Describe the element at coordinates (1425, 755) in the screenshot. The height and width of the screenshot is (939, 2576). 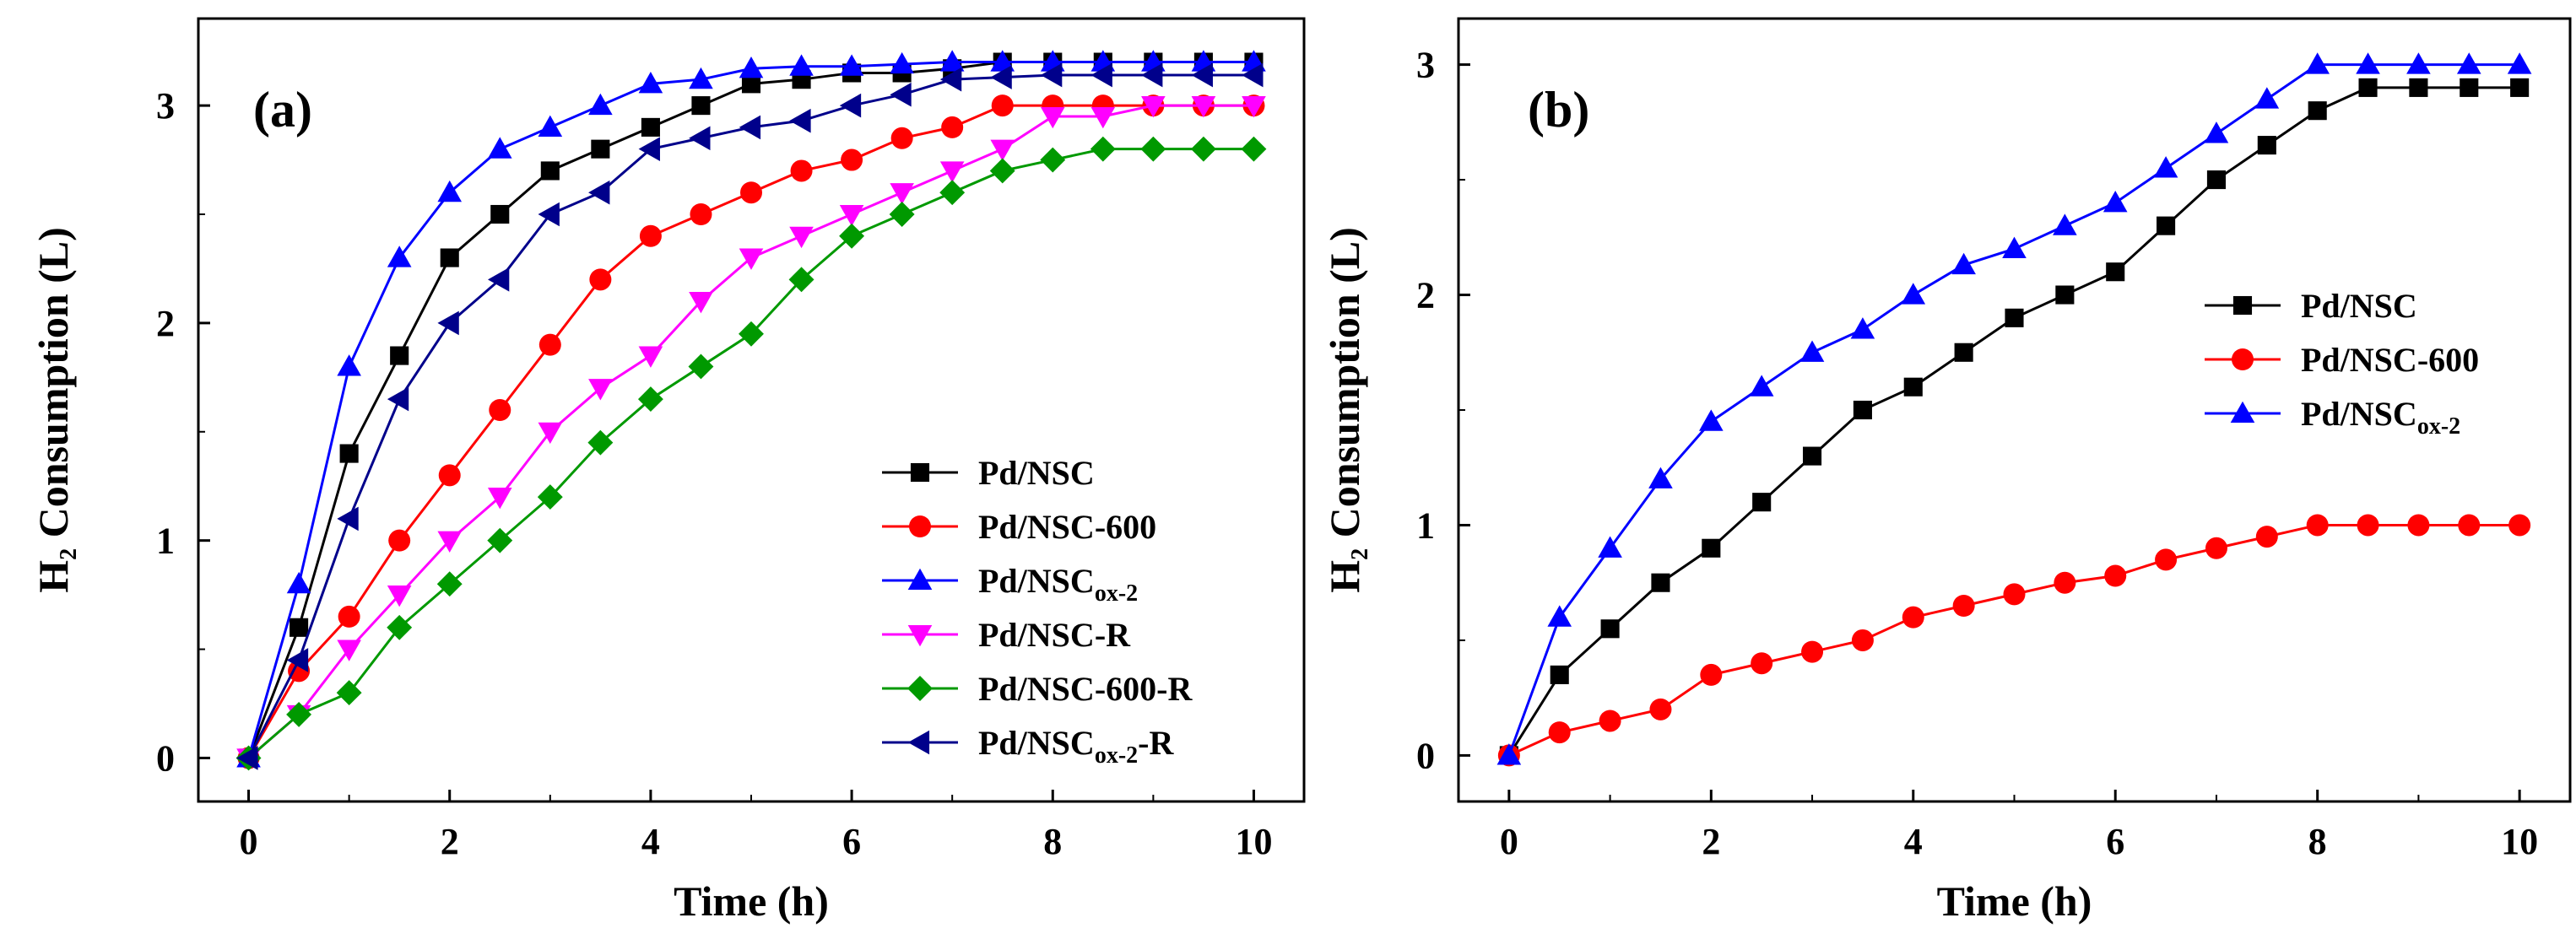
I see `y-tick-label: 0` at that location.